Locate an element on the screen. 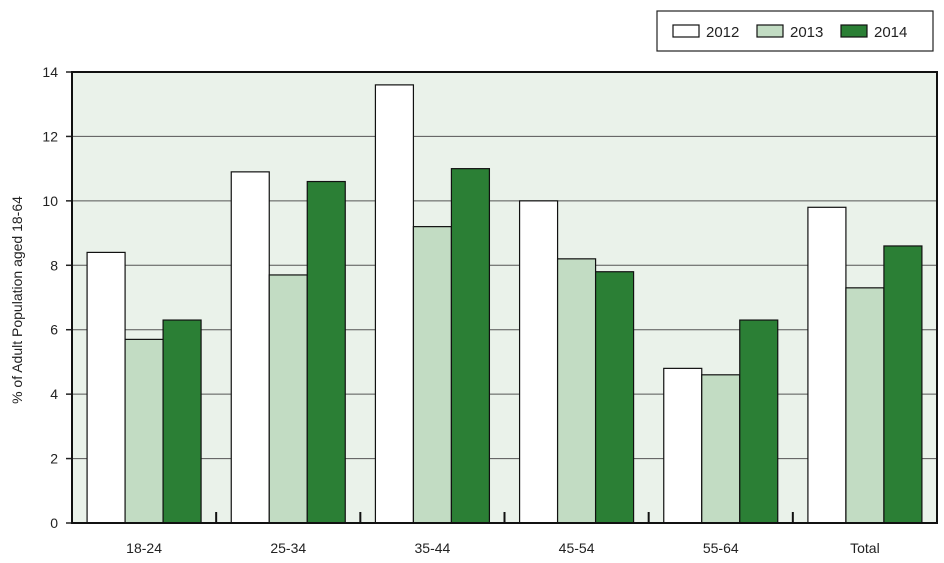  y-tick-label: 0 is located at coordinates (54, 523).